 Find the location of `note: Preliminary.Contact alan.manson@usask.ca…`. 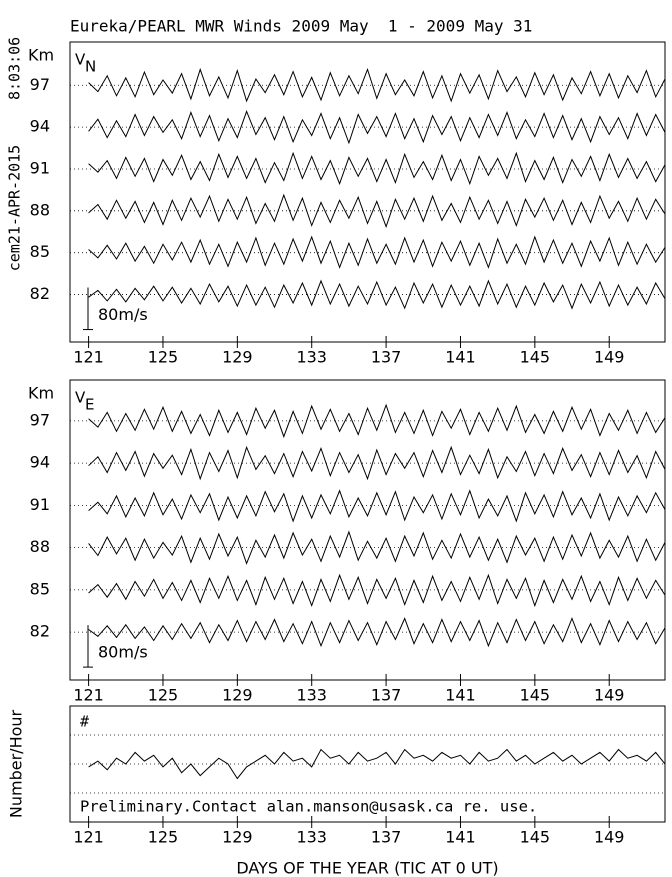

note: Preliminary.Contact alan.manson@usask.ca… is located at coordinates (308, 807).